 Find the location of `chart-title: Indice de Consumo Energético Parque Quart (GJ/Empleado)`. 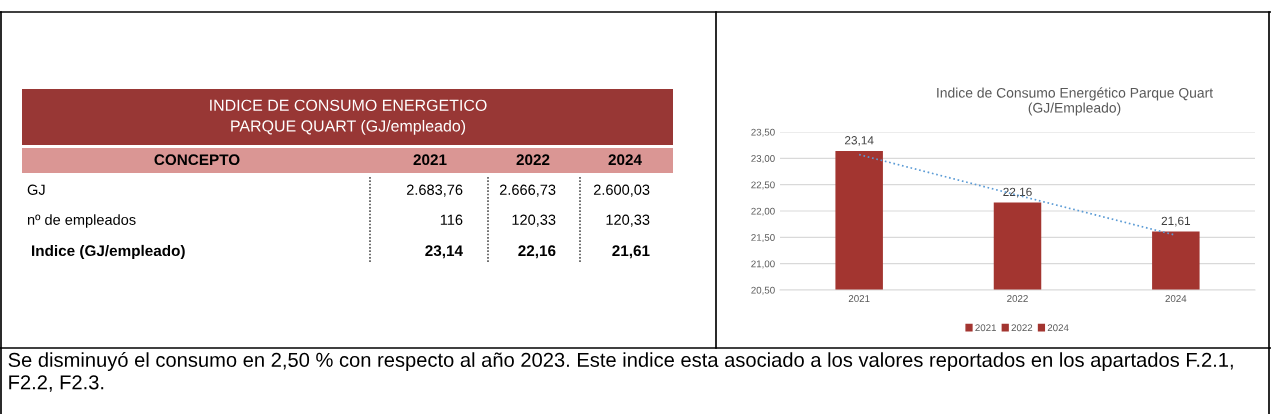

chart-title: Indice de Consumo Energético Parque Quart (GJ/Empleado) is located at coordinates (1075, 101).